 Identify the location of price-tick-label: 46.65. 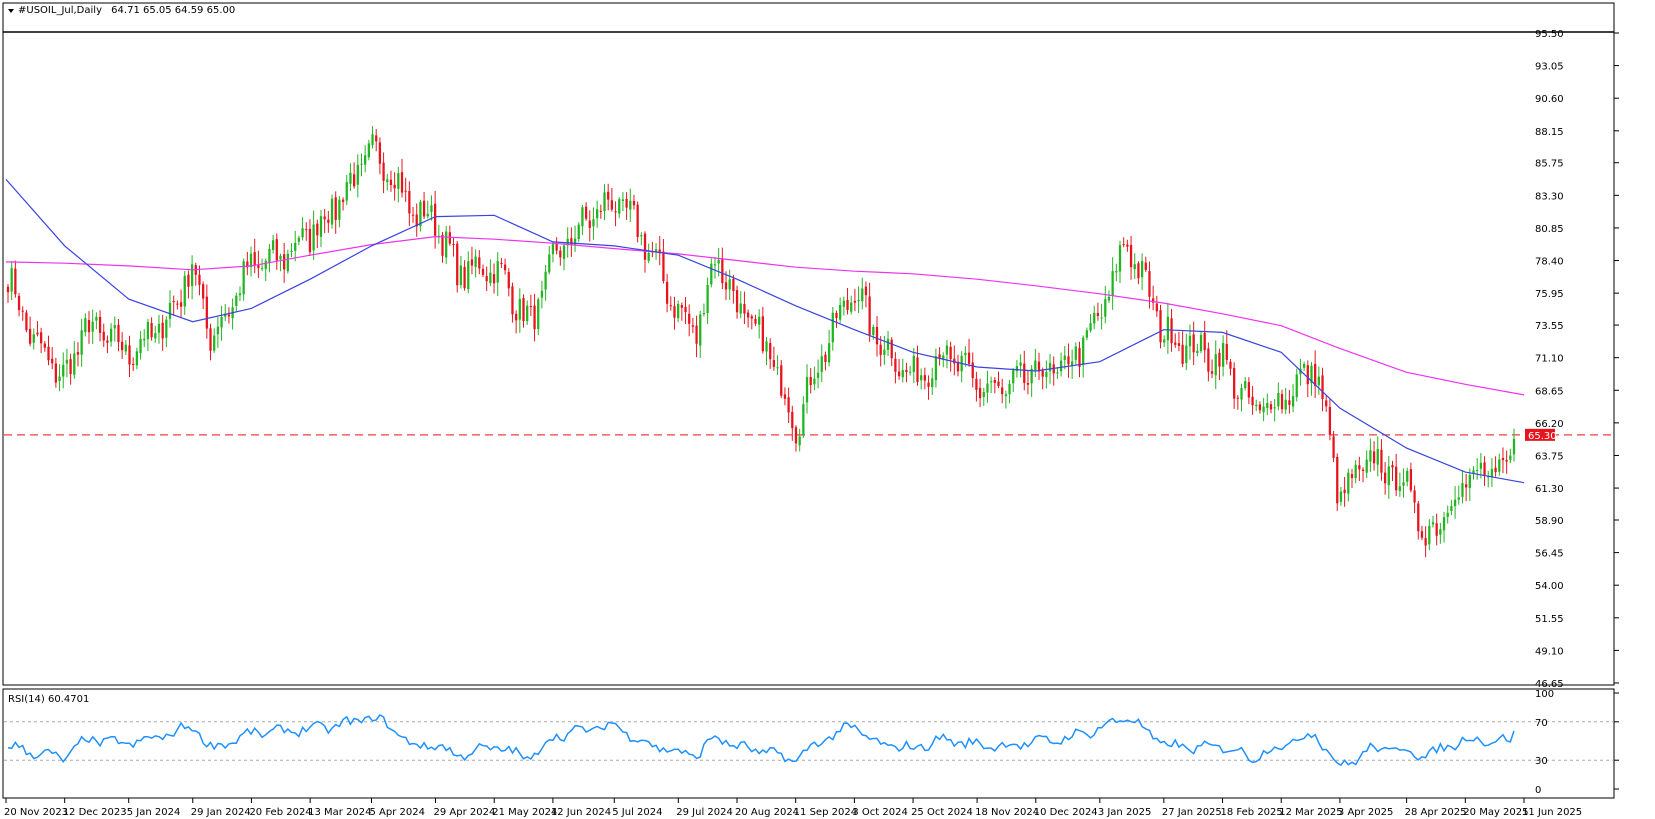
(1549, 684).